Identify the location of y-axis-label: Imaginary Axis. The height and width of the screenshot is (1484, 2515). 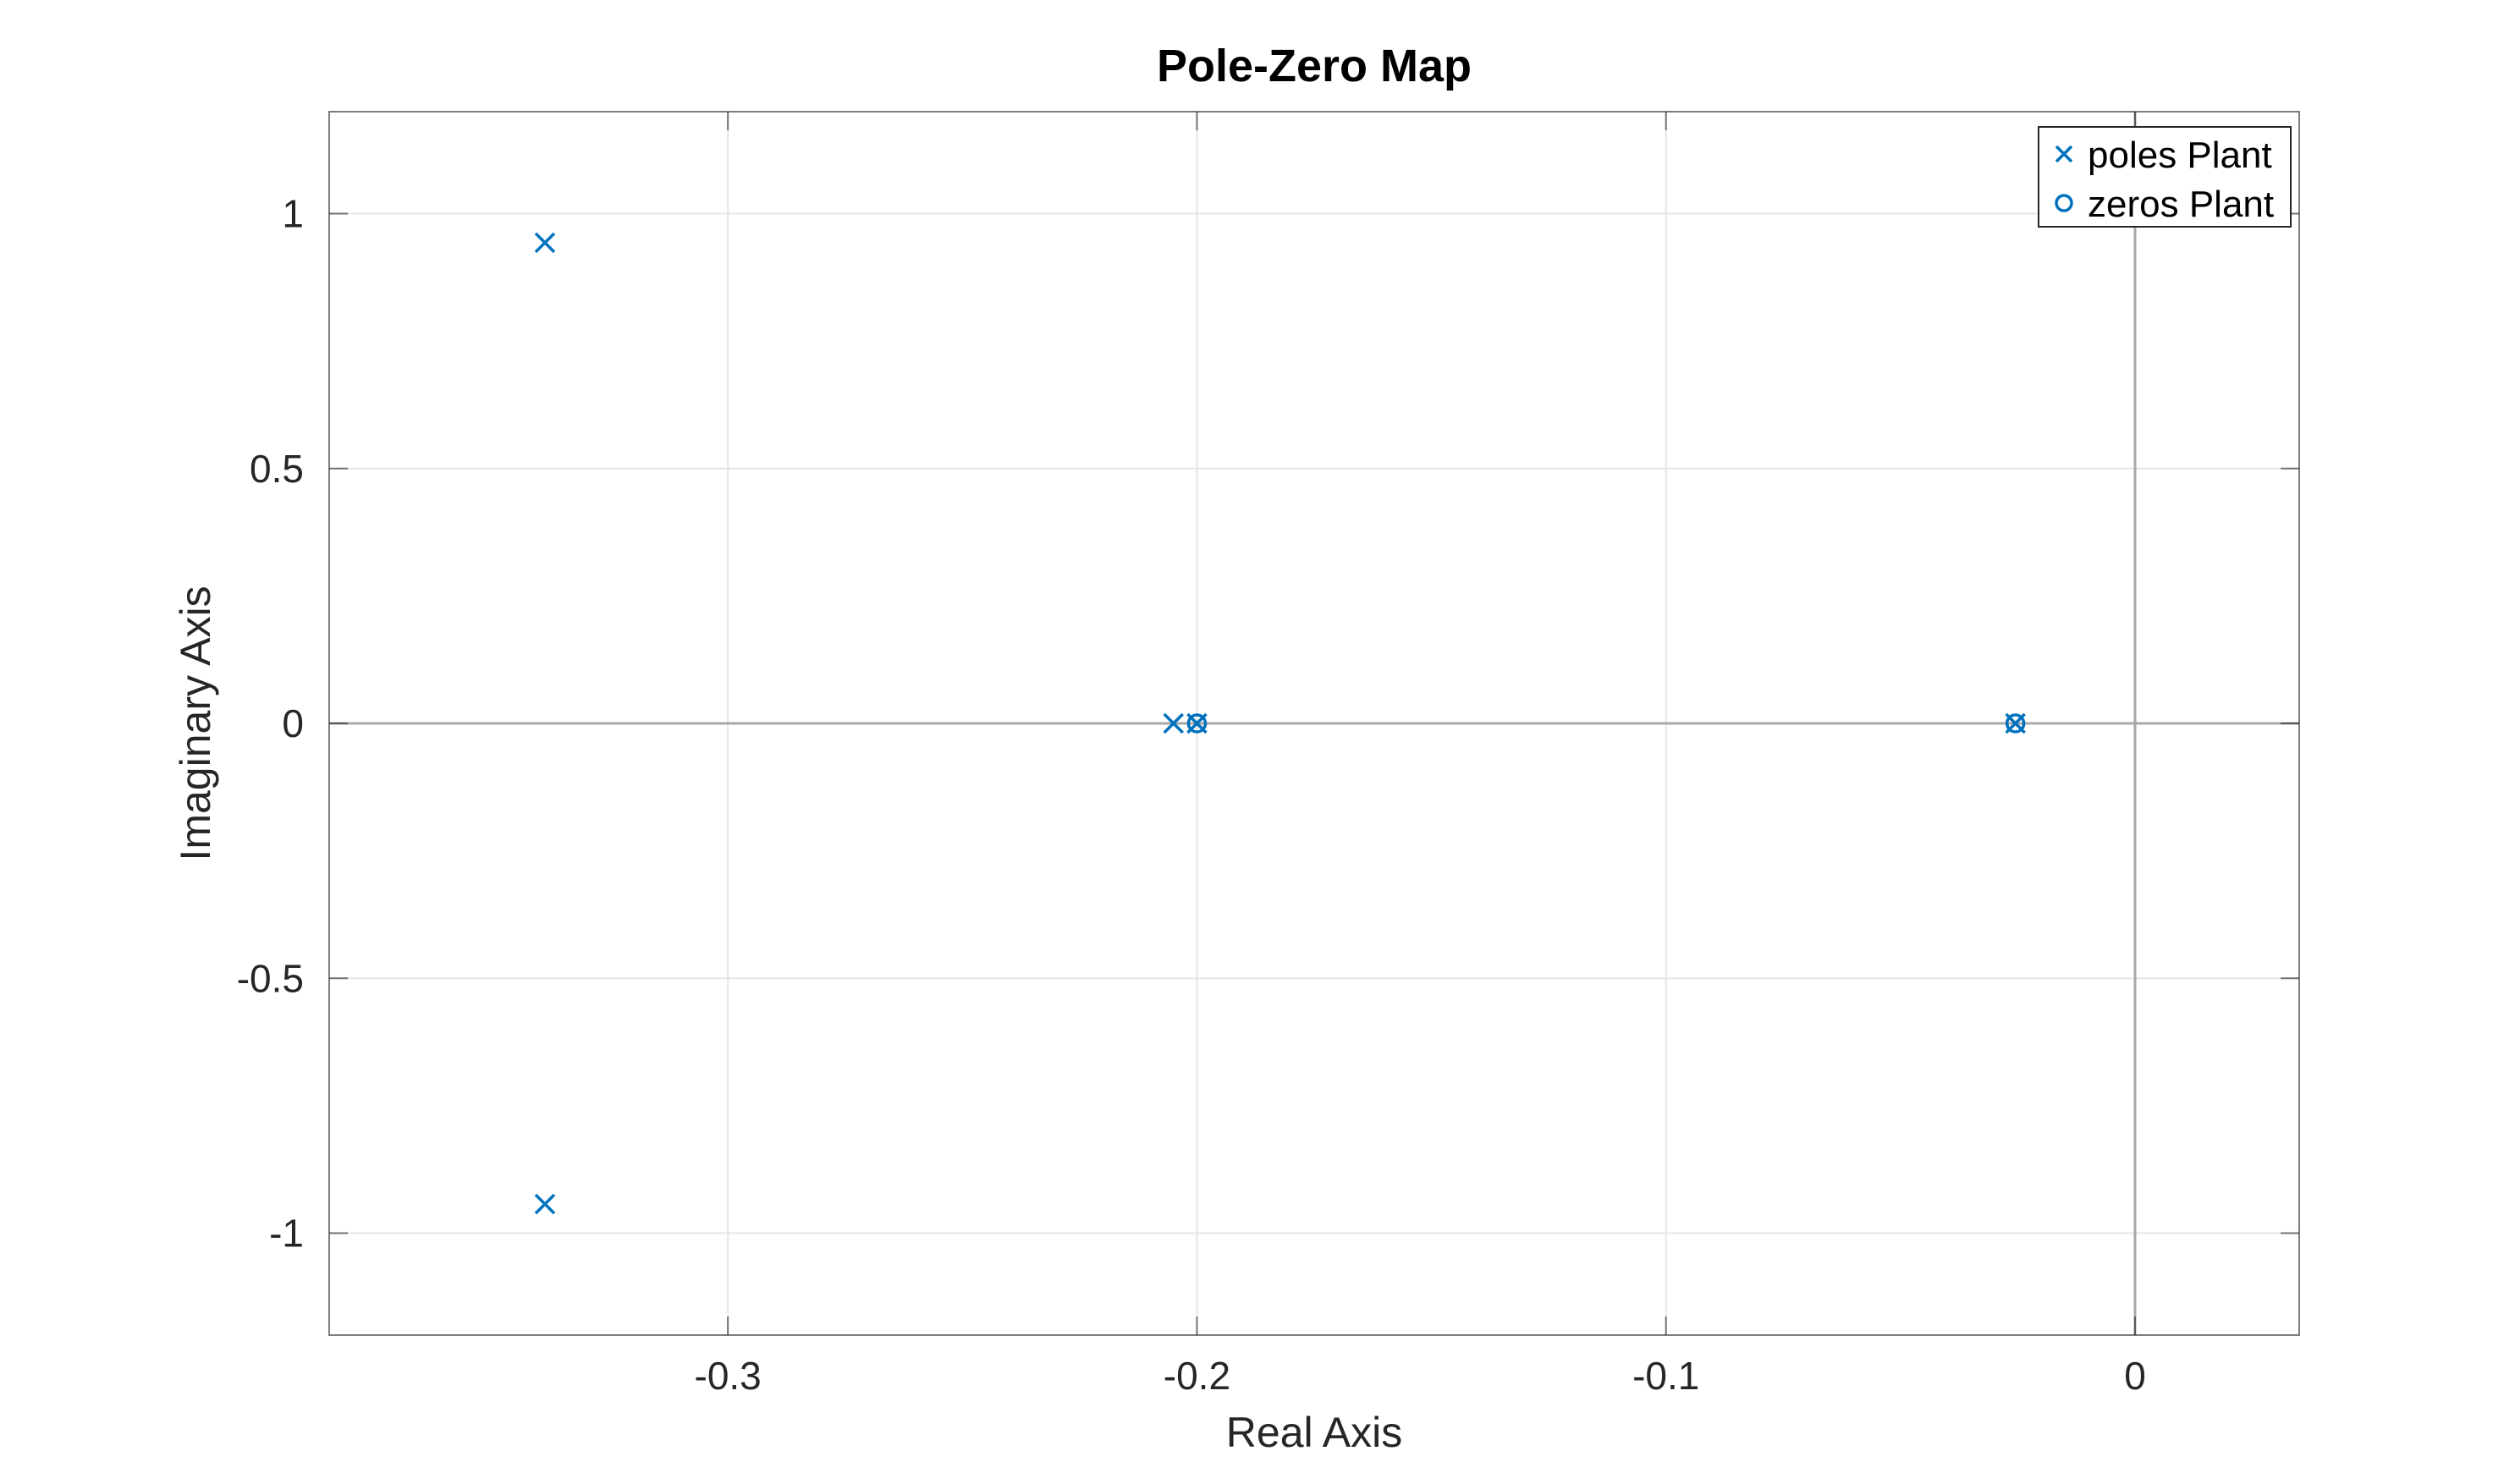
(196, 722).